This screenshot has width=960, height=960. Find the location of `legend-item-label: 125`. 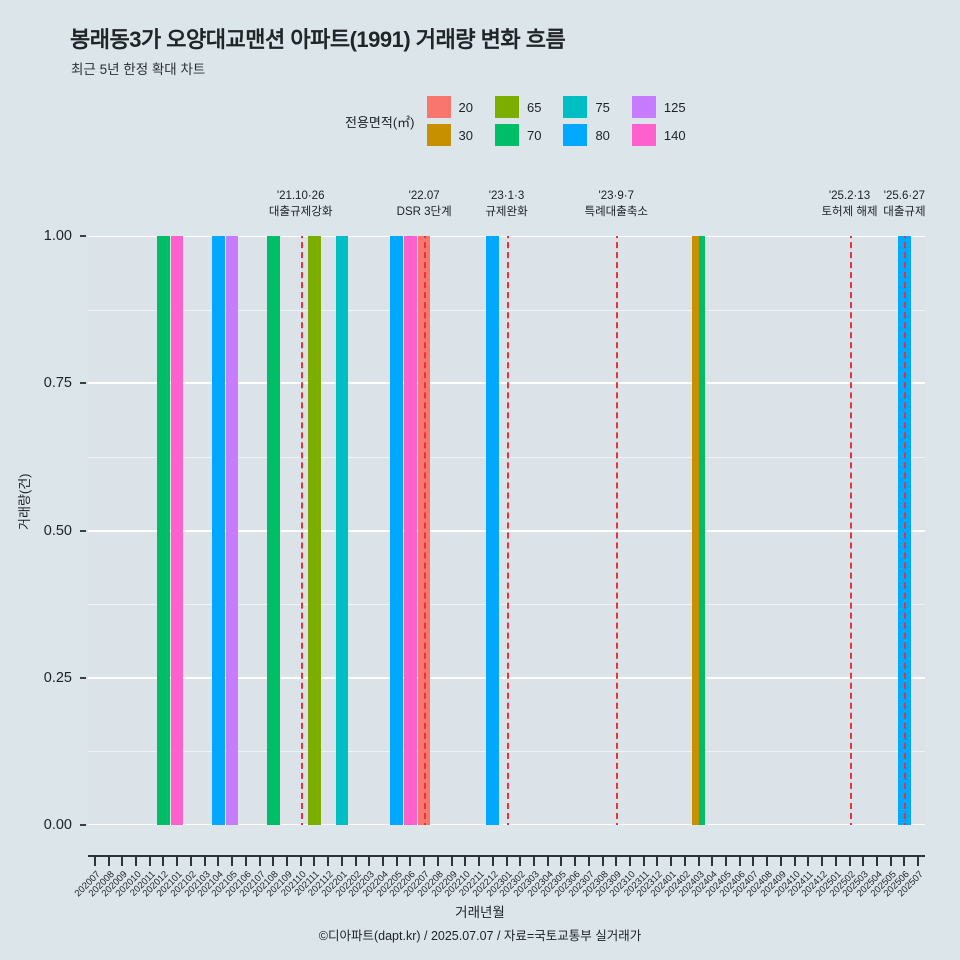

legend-item-label: 125 is located at coordinates (674, 107).